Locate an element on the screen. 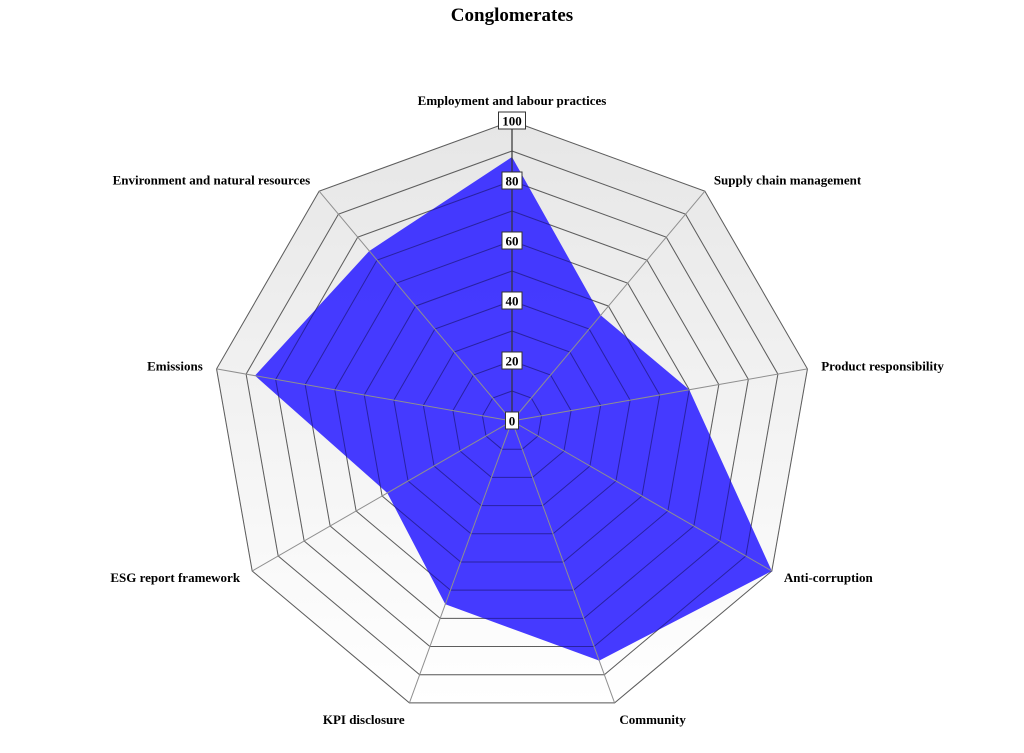 This screenshot has height=753, width=1024. category-label: Environment and natural resources is located at coordinates (212, 179).